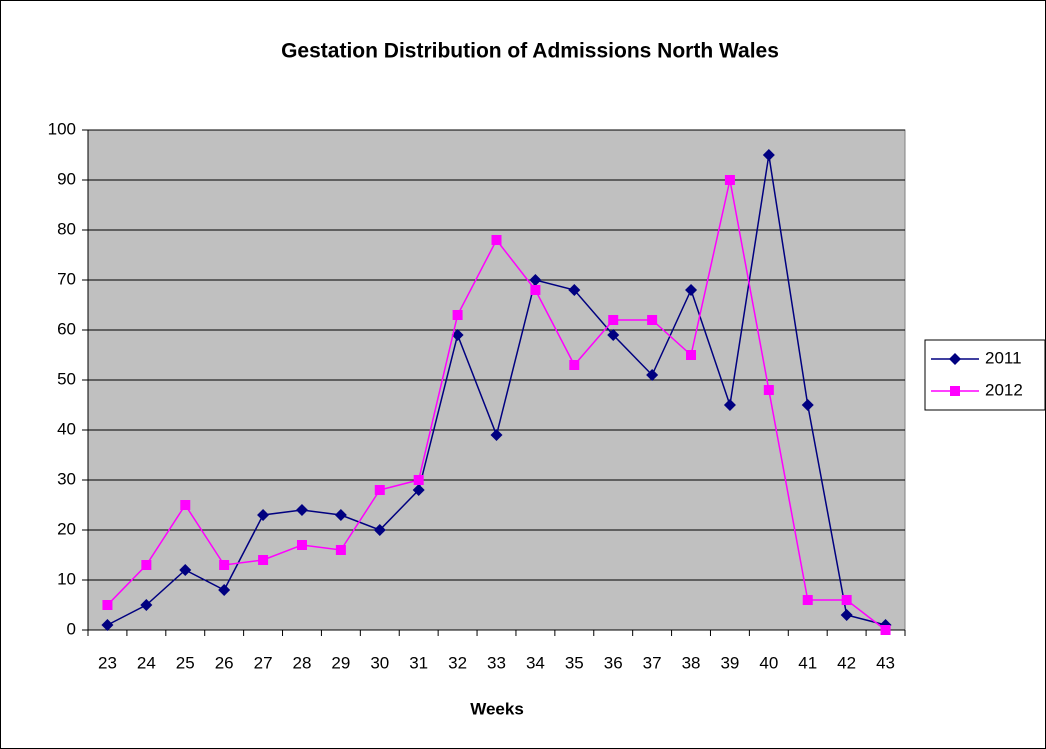  Describe the element at coordinates (66, 478) in the screenshot. I see `y-tick-label: 30` at that location.